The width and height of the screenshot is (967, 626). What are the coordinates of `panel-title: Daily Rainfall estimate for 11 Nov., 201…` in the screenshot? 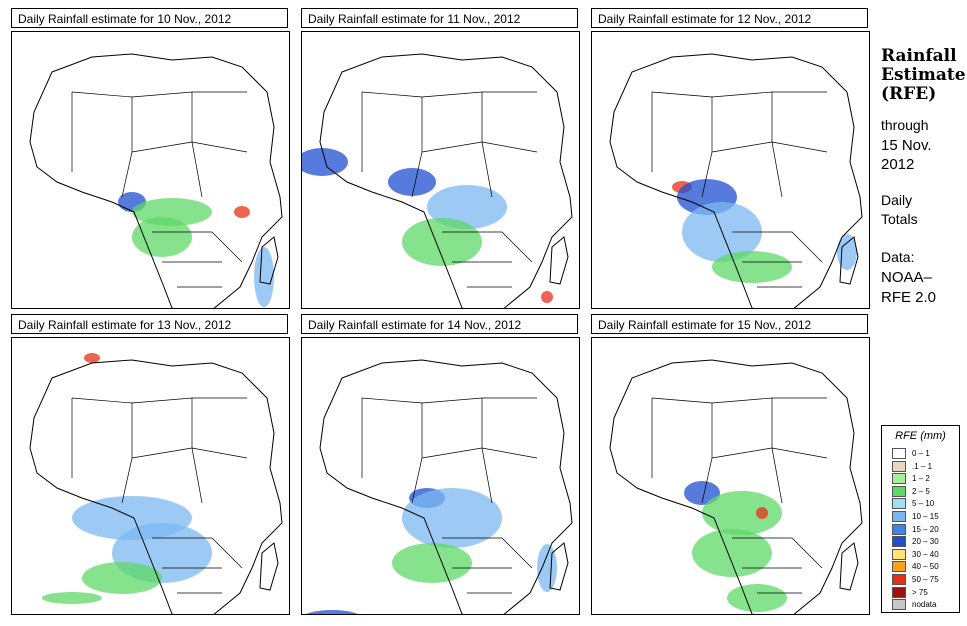 It's located at (439, 18).